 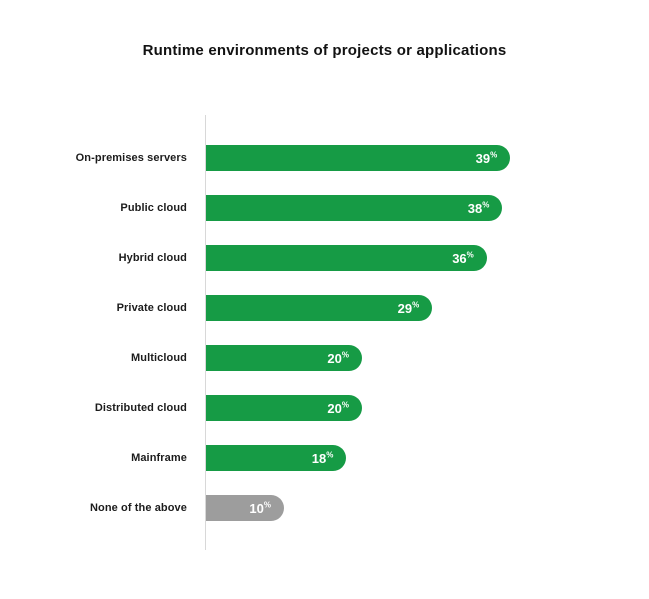 What do you see at coordinates (153, 208) in the screenshot?
I see `category-label: Public cloud` at bounding box center [153, 208].